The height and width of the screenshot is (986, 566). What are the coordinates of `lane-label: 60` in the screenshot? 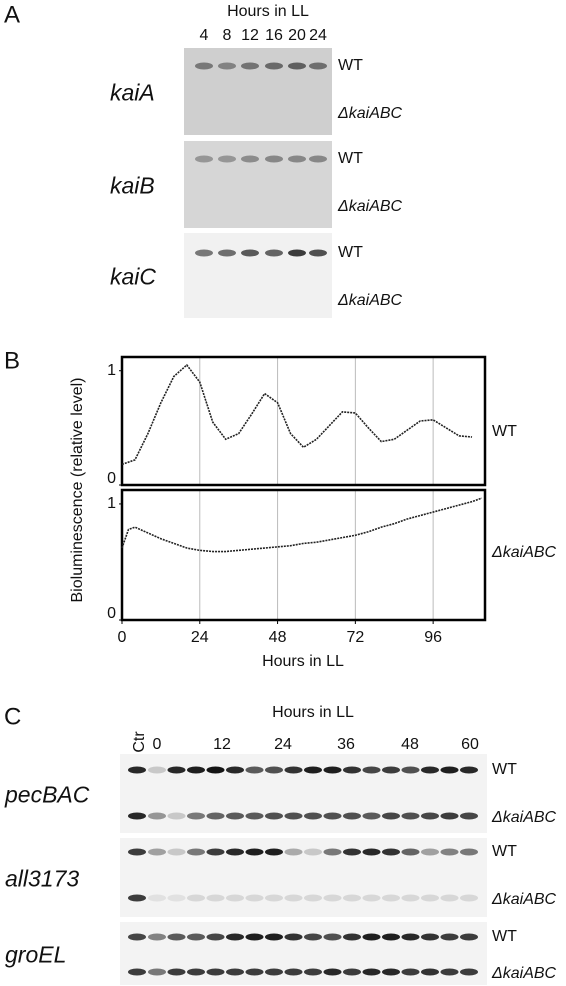 It's located at (470, 744).